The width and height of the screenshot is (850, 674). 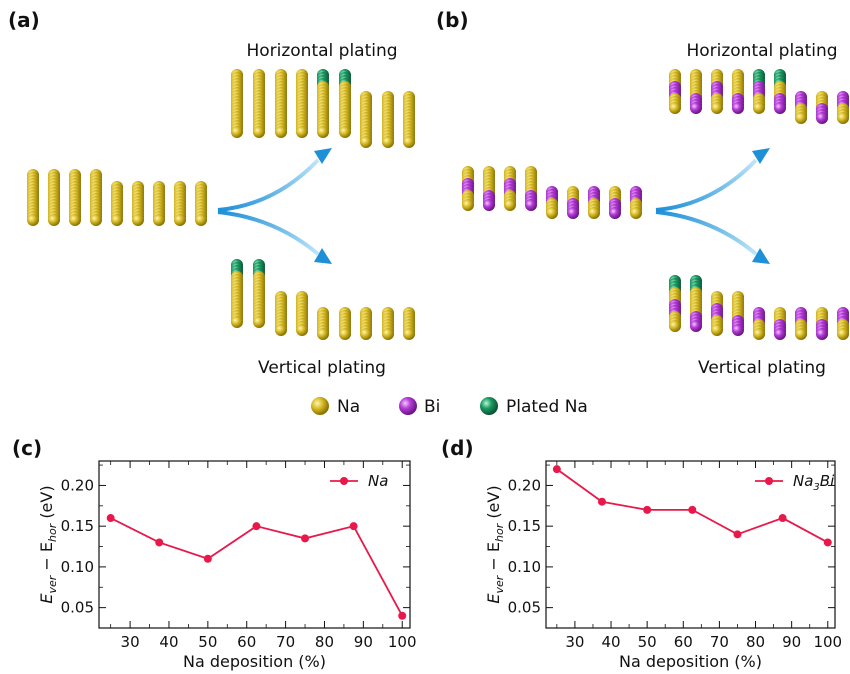 I want to click on panel-label-a: (a), so click(x=24, y=20).